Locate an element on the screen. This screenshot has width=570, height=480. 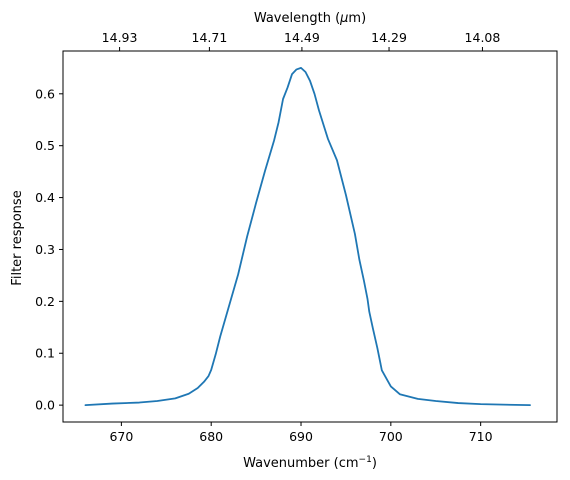
top-axis-ticks: 14.93 14.71 14.49 14.29 14.08 is located at coordinates (301, 40).